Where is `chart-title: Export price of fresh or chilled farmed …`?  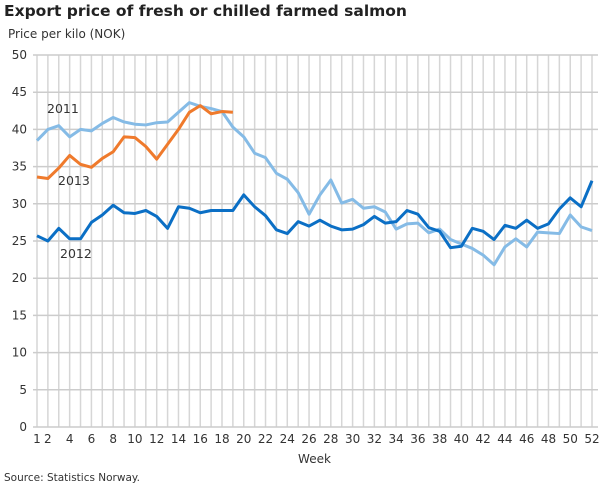 chart-title: Export price of fresh or chilled farmed … is located at coordinates (205, 11).